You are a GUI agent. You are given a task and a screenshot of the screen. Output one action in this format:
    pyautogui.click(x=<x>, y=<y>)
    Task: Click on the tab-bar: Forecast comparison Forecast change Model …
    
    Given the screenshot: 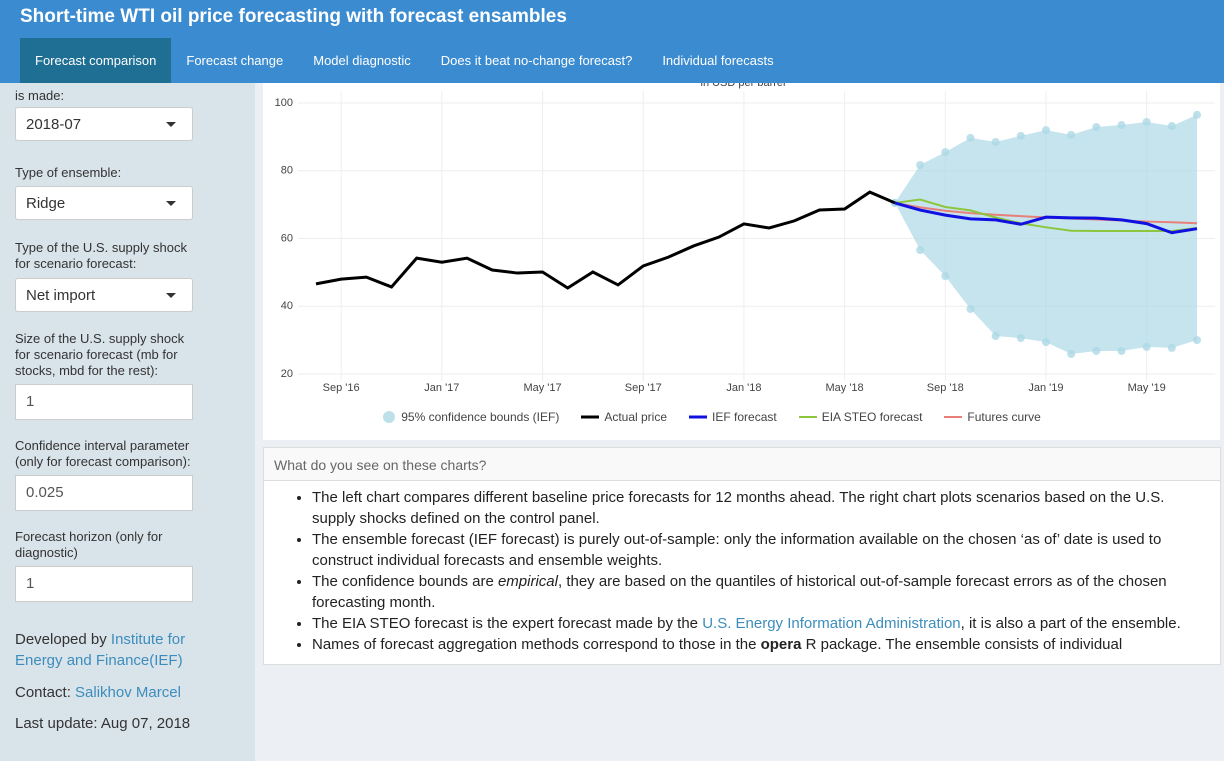 What is the action you would take?
    pyautogui.click(x=612, y=60)
    